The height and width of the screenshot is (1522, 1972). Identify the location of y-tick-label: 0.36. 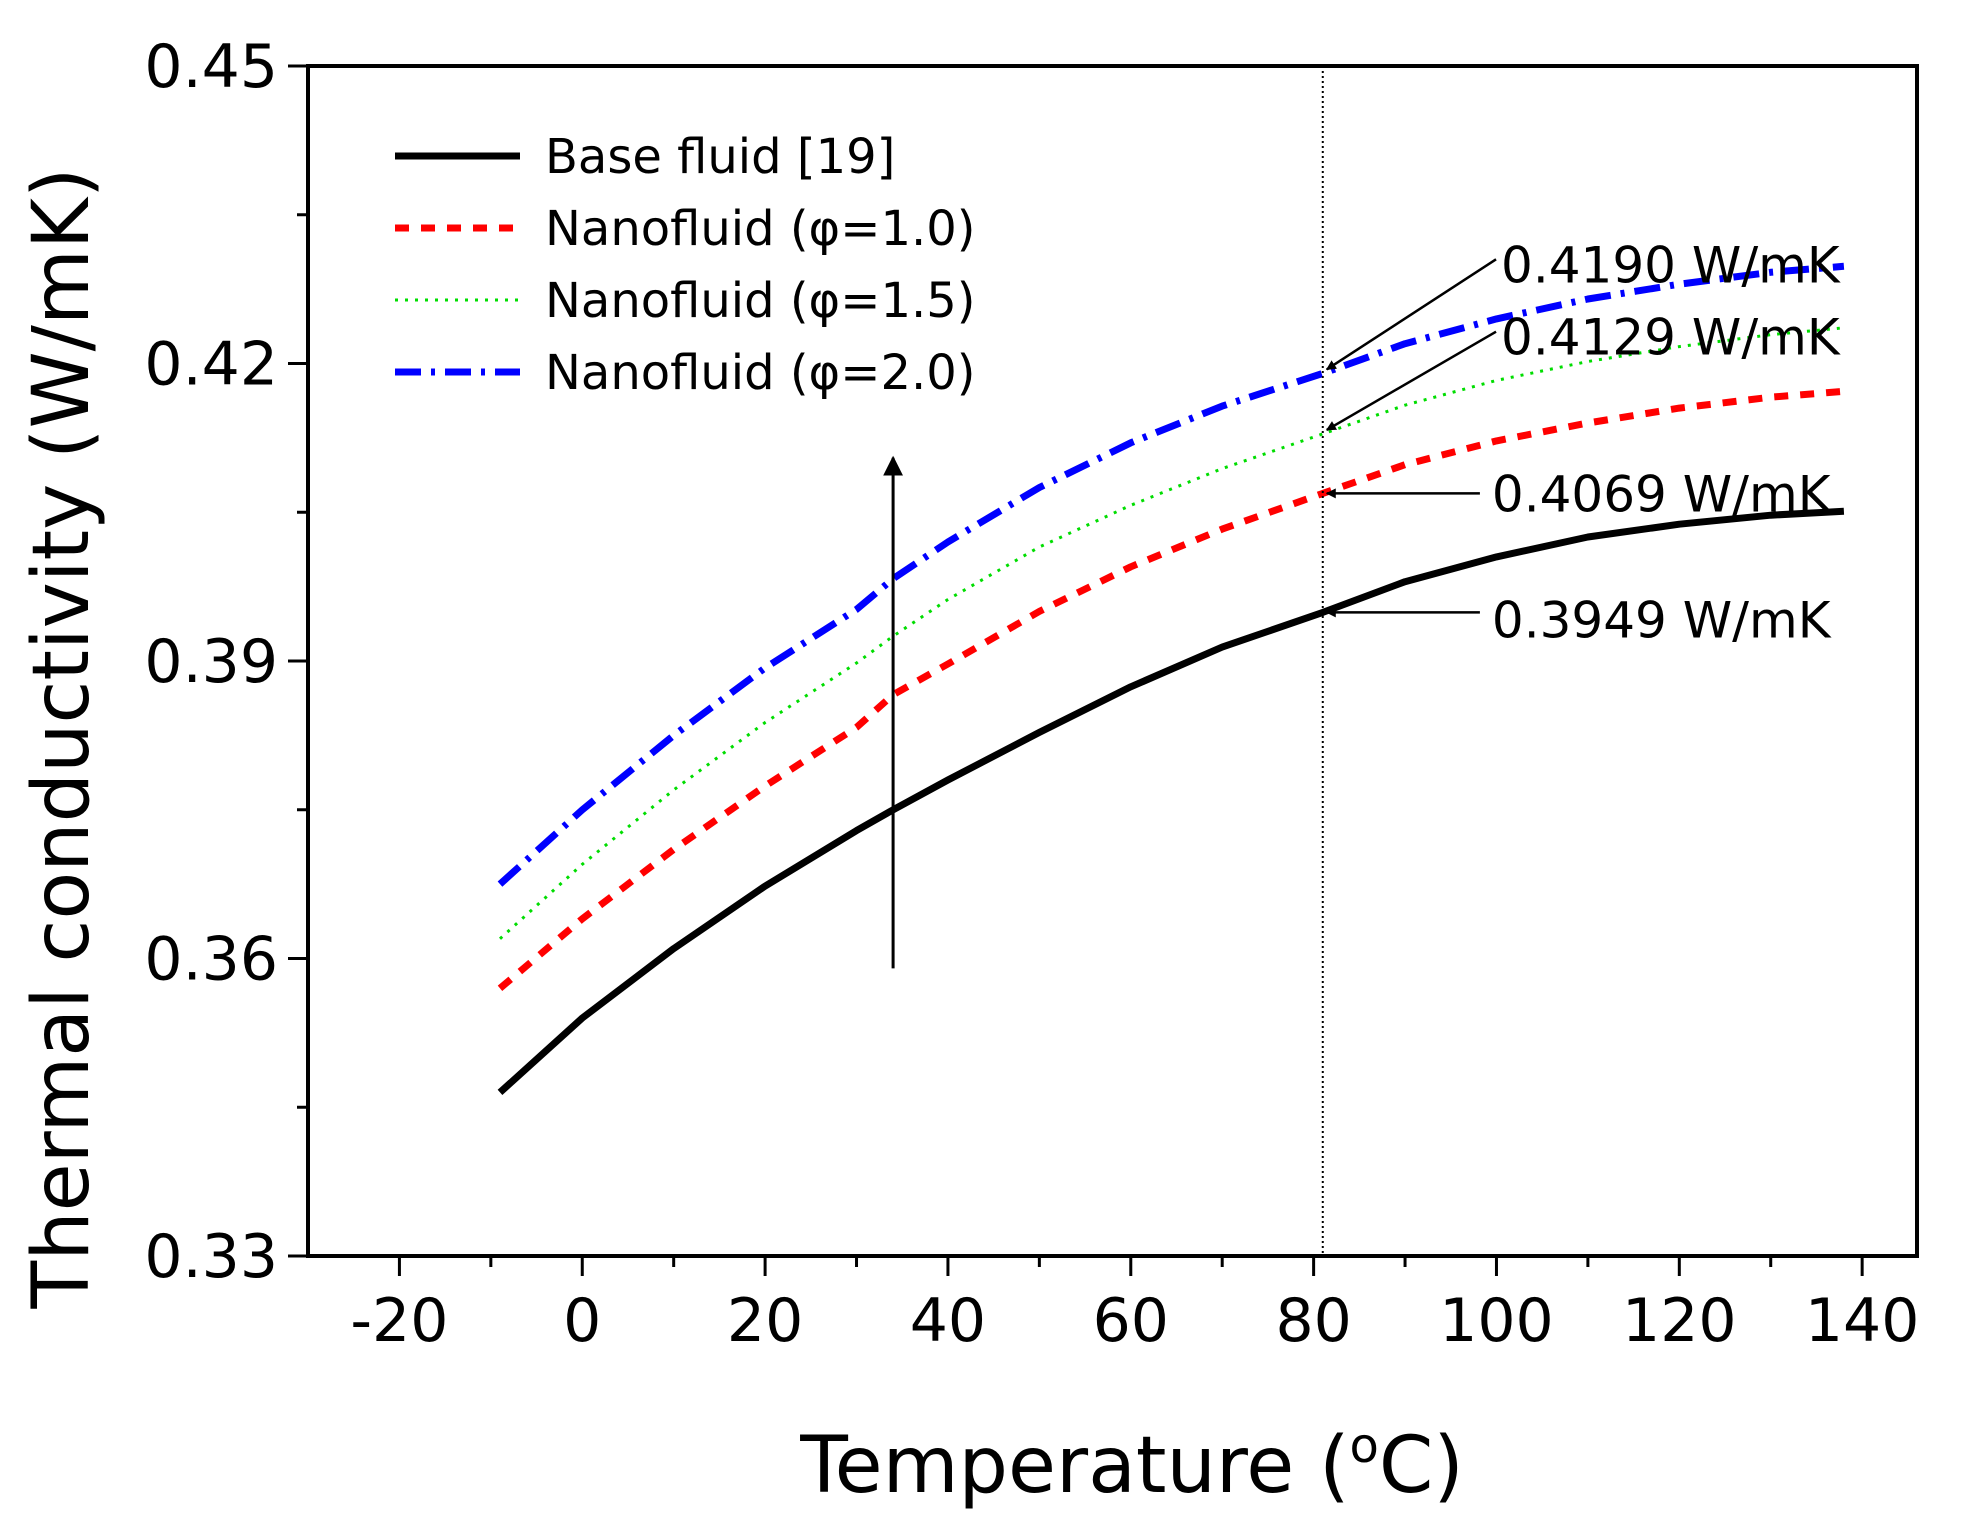
(211, 960).